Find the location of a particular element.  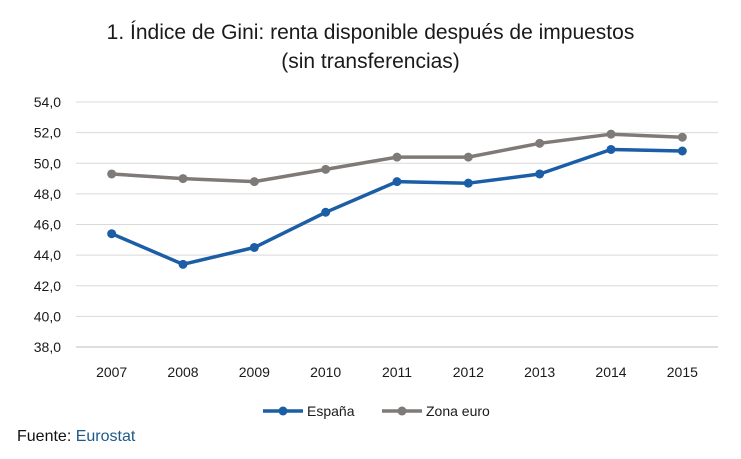

source-note: Fuente: Eurostat is located at coordinates (76, 437).